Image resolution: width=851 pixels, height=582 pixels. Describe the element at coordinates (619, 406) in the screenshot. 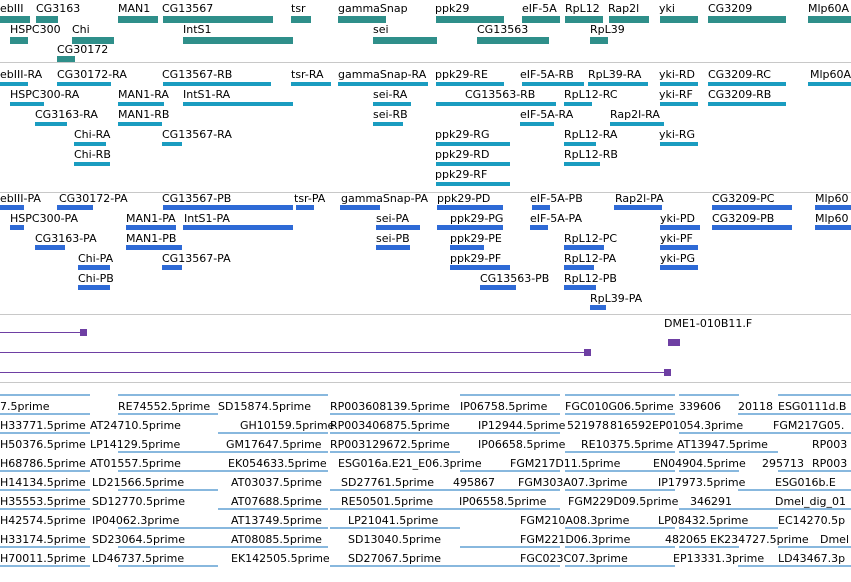

I see `est-label: FGC010G06.5prime` at that location.